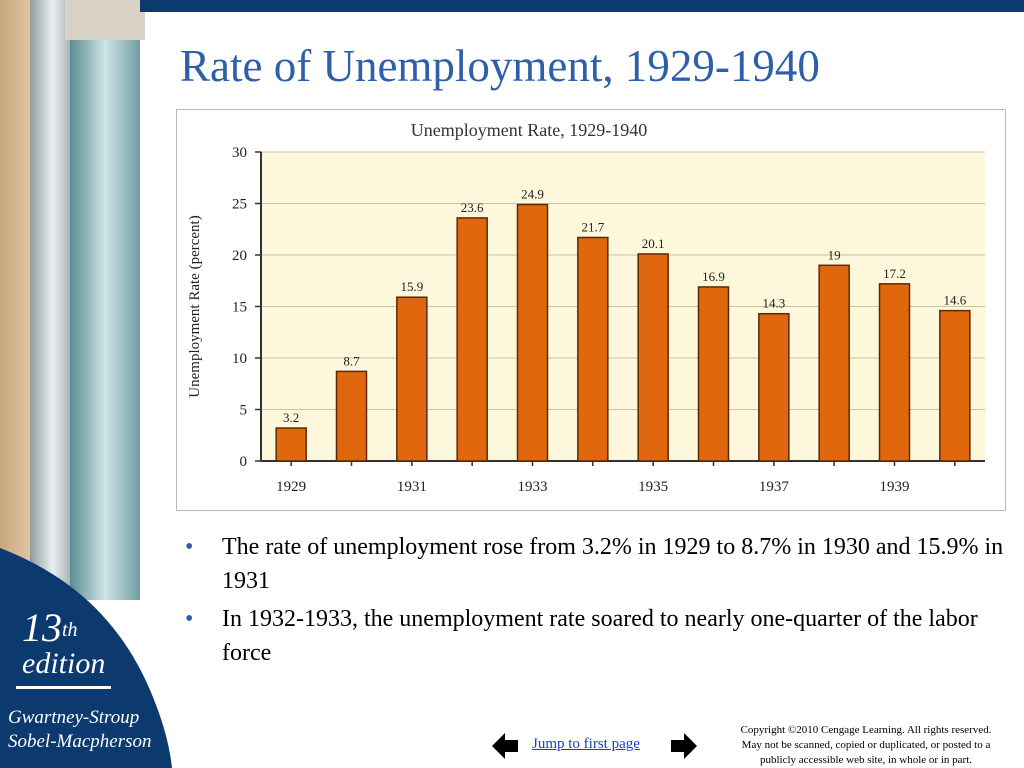 Image resolution: width=1024 pixels, height=768 pixels. What do you see at coordinates (505, 746) in the screenshot?
I see `arrow-left-icon` at bounding box center [505, 746].